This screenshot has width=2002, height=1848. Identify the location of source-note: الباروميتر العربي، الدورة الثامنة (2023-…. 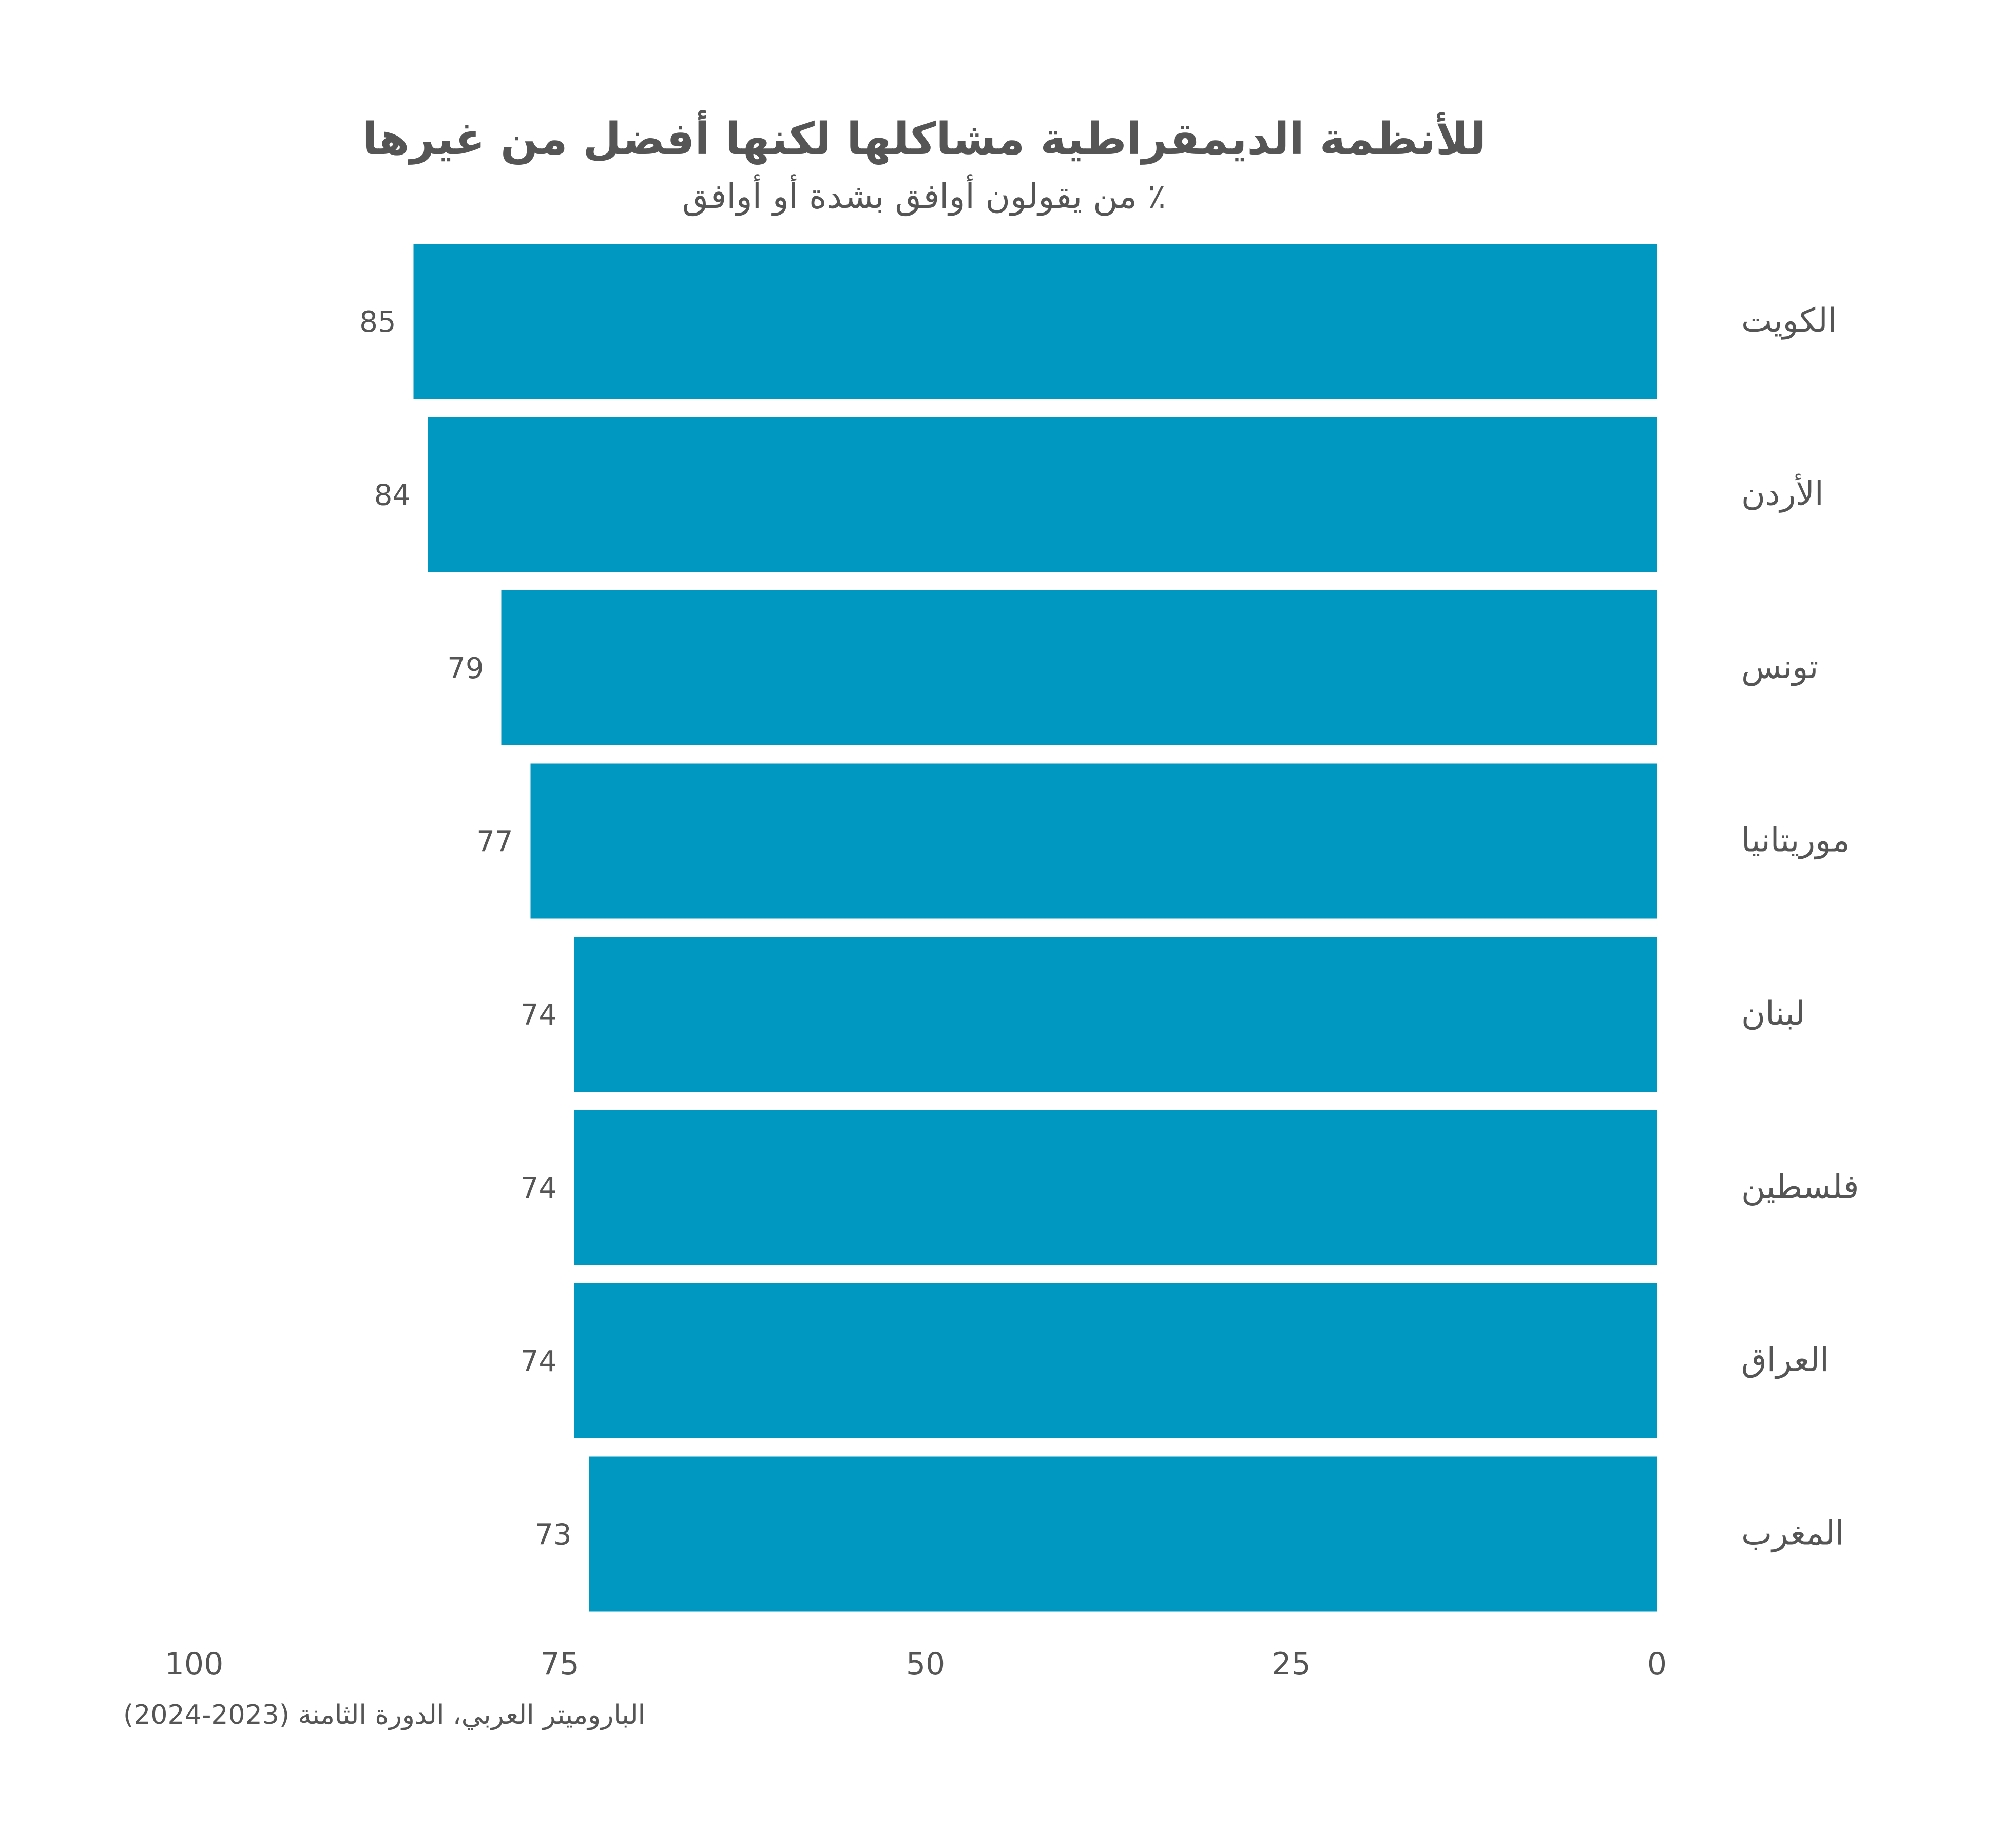
(384, 1715).